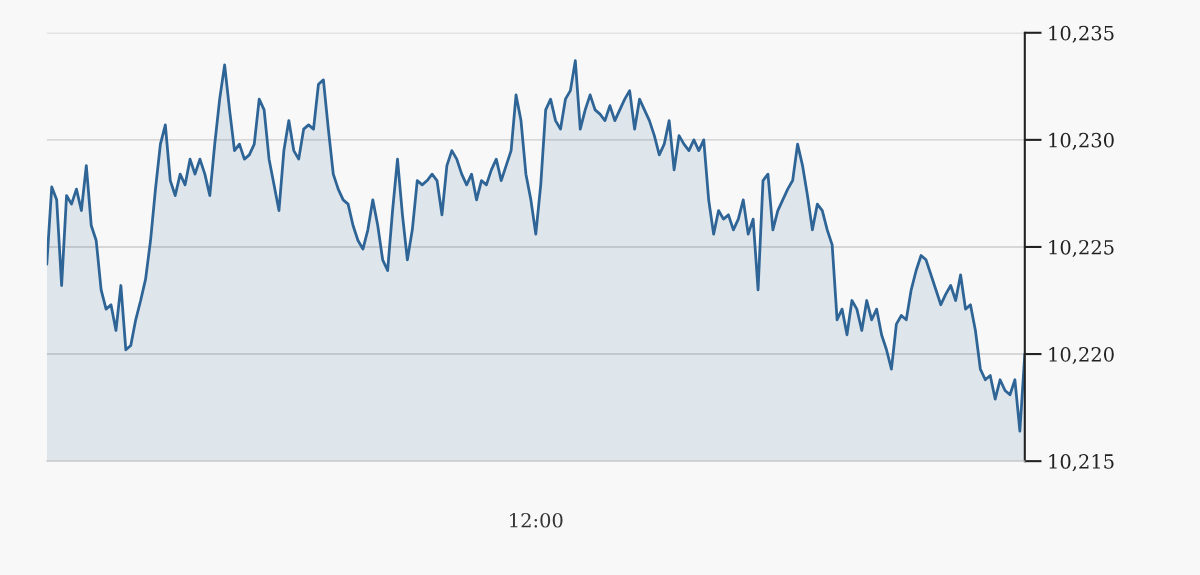  I want to click on y-tick-label: 10,220, so click(1081, 356).